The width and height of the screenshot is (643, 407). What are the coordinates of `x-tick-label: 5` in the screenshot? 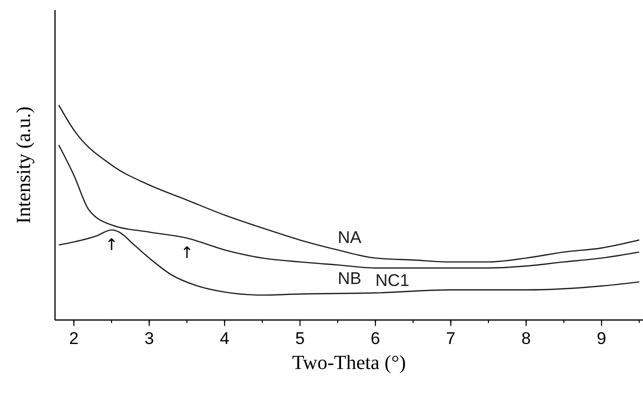 It's located at (300, 338).